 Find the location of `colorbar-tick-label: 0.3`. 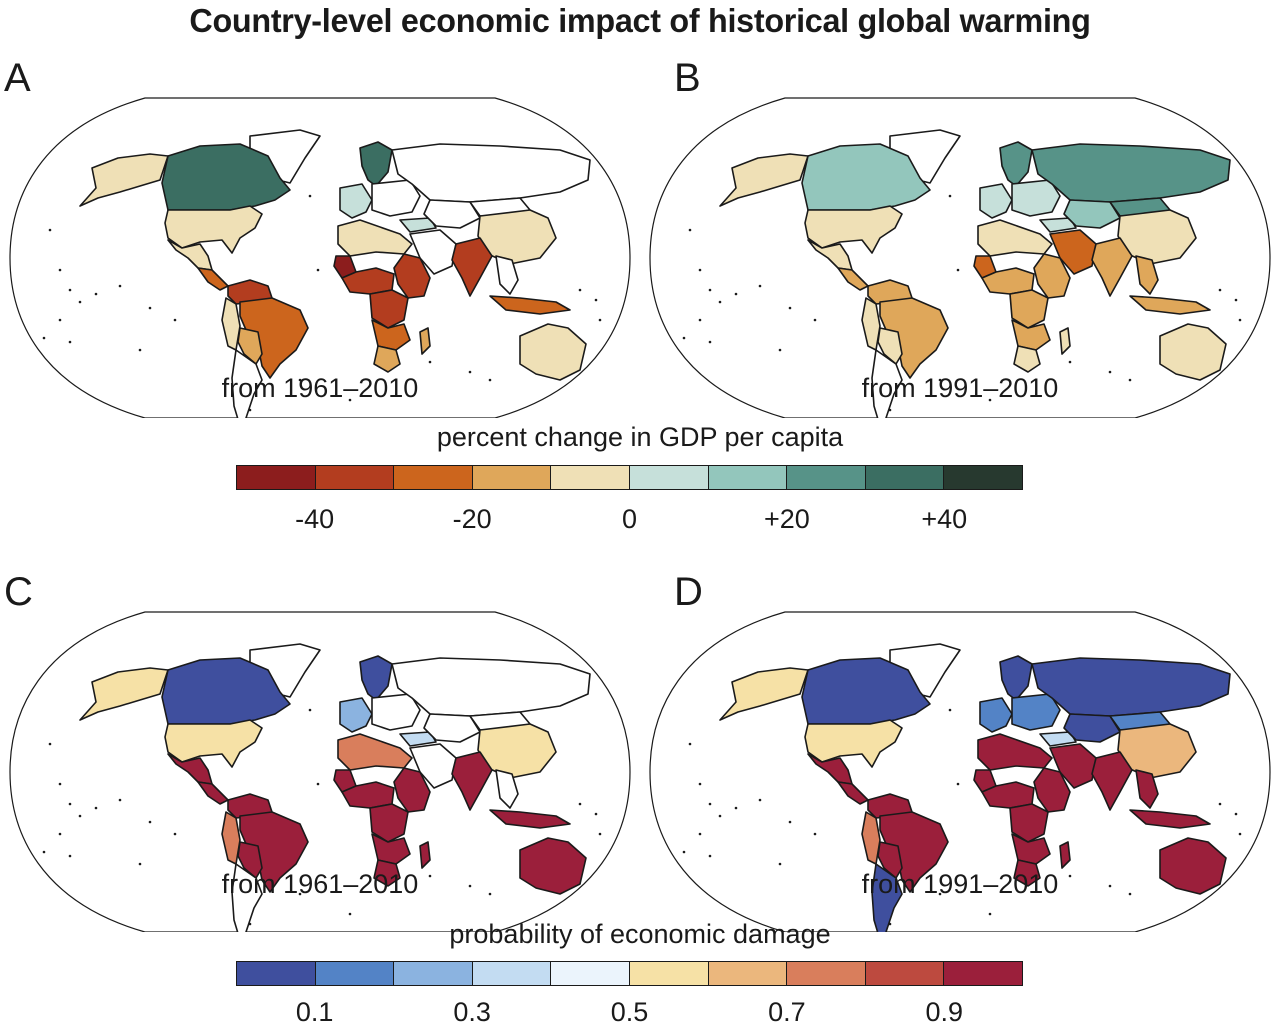

colorbar-tick-label: 0.3 is located at coordinates (472, 1012).